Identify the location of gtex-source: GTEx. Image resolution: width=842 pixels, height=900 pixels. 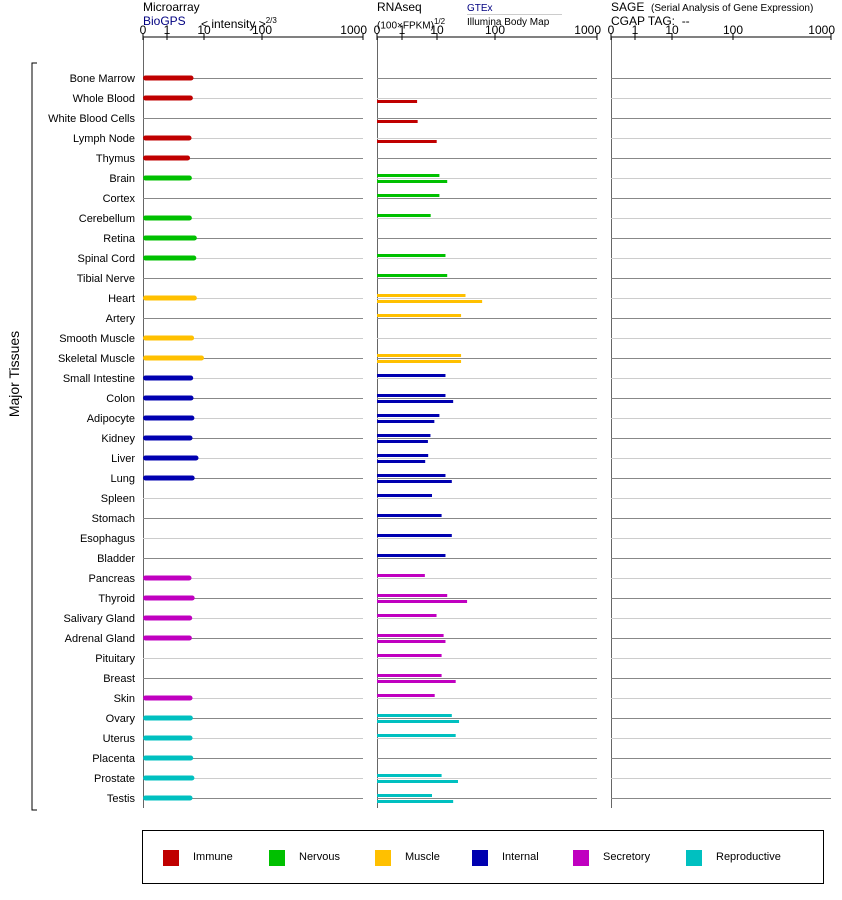
(480, 8).